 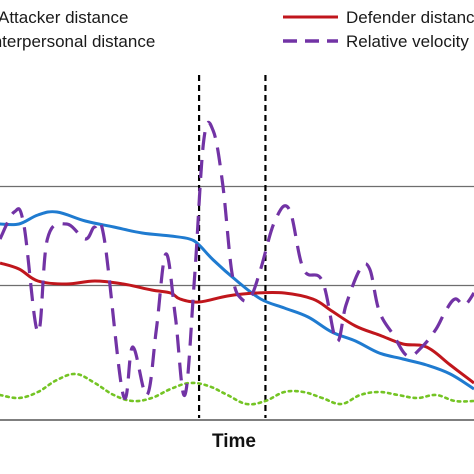 What do you see at coordinates (407, 41) in the screenshot?
I see `legend-label-relative-velocity: Relative velocity` at bounding box center [407, 41].